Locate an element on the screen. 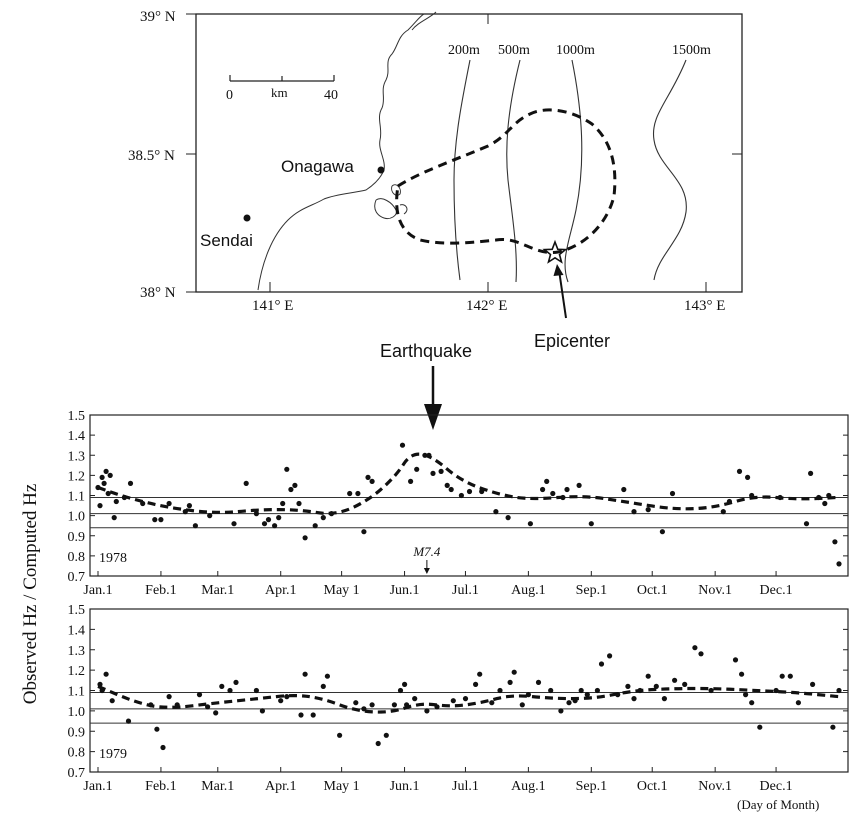 Image resolution: width=858 pixels, height=818 pixels. month-label: Jun.1 is located at coordinates (405, 786).